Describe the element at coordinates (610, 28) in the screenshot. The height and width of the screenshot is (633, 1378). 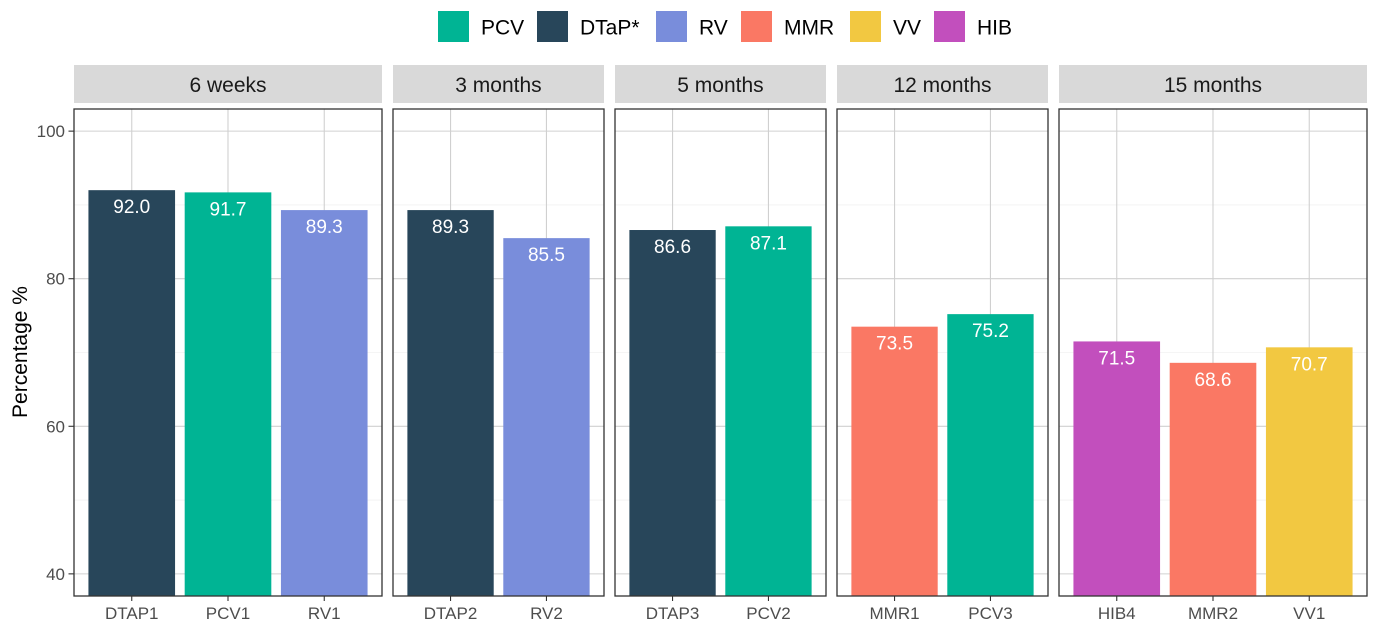
I see `legend-label-dtap: DTaP*` at that location.